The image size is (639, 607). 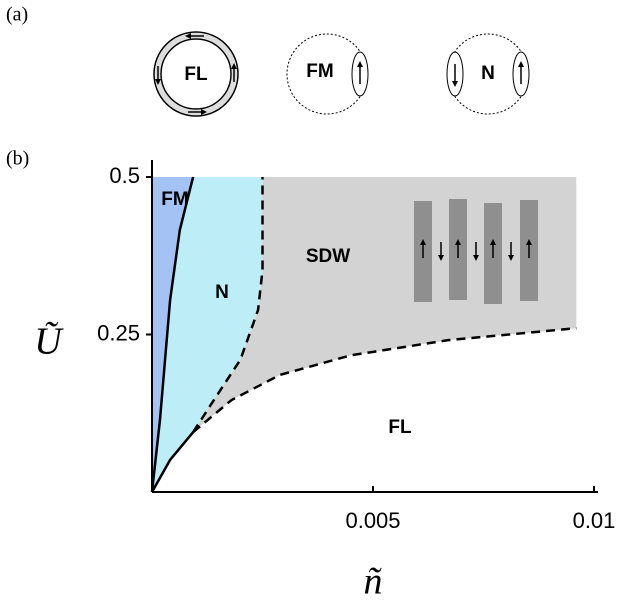 I want to click on panel-label: (b), so click(x=17, y=159).